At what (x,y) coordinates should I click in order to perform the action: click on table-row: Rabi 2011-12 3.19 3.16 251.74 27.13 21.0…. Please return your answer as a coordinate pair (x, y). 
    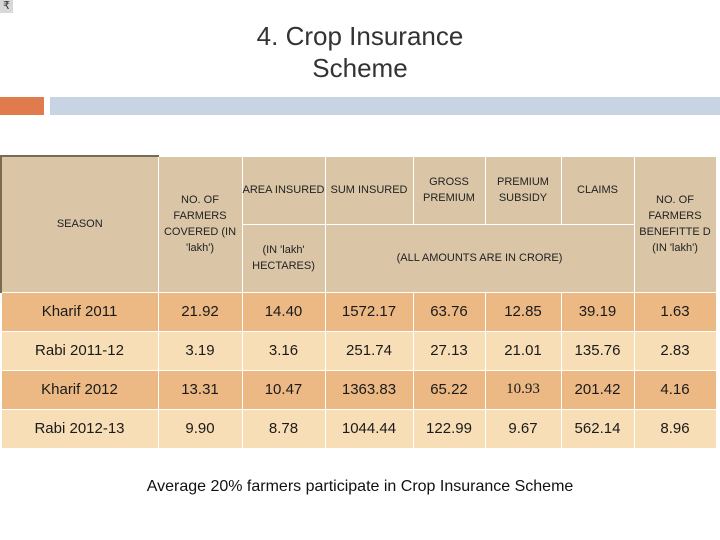
    Looking at the image, I should click on (358, 350).